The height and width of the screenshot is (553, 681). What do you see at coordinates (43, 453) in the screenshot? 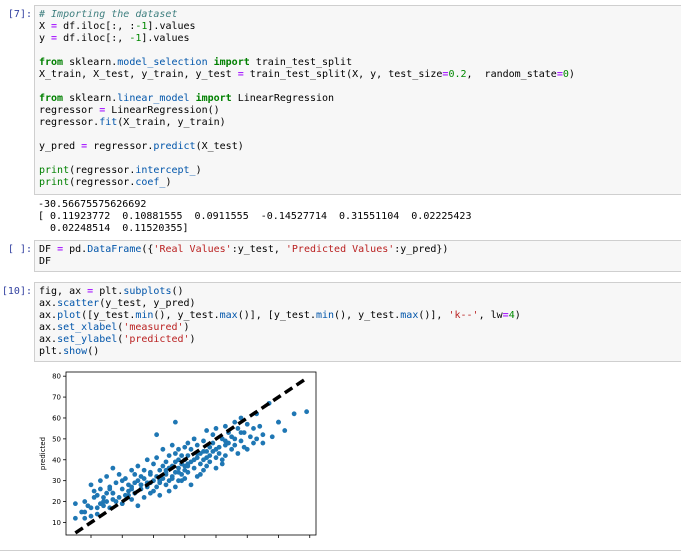
I see `y-axis-label: predicted` at bounding box center [43, 453].